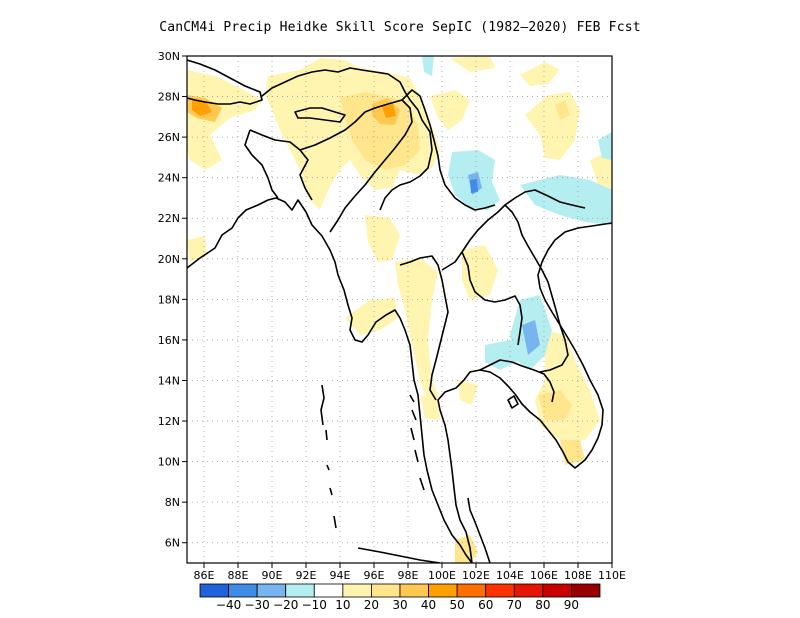  Describe the element at coordinates (457, 605) in the screenshot. I see `colorbar-tick-label: 50` at that location.